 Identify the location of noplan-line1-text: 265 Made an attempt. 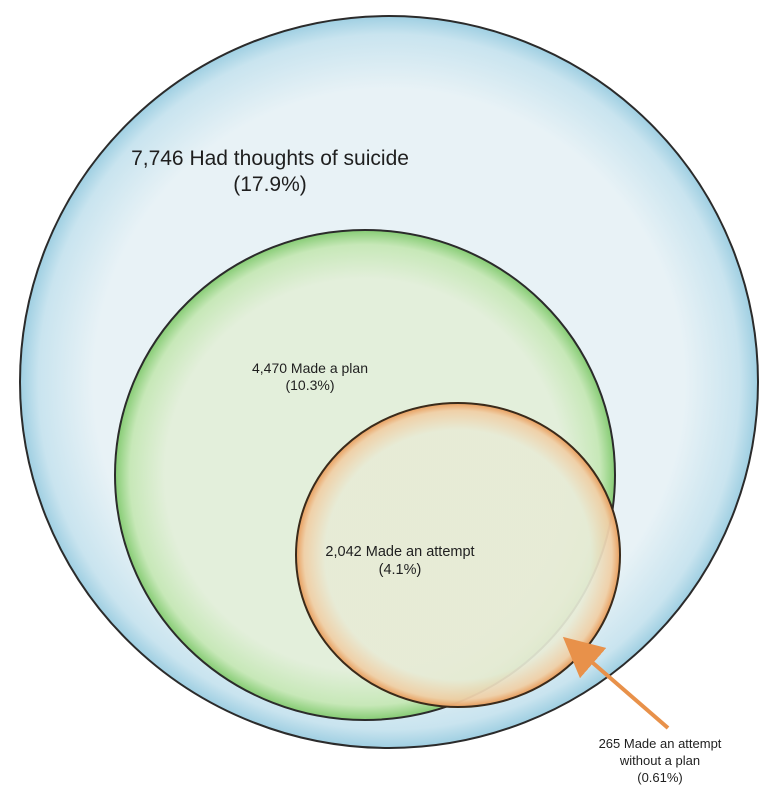
(660, 743).